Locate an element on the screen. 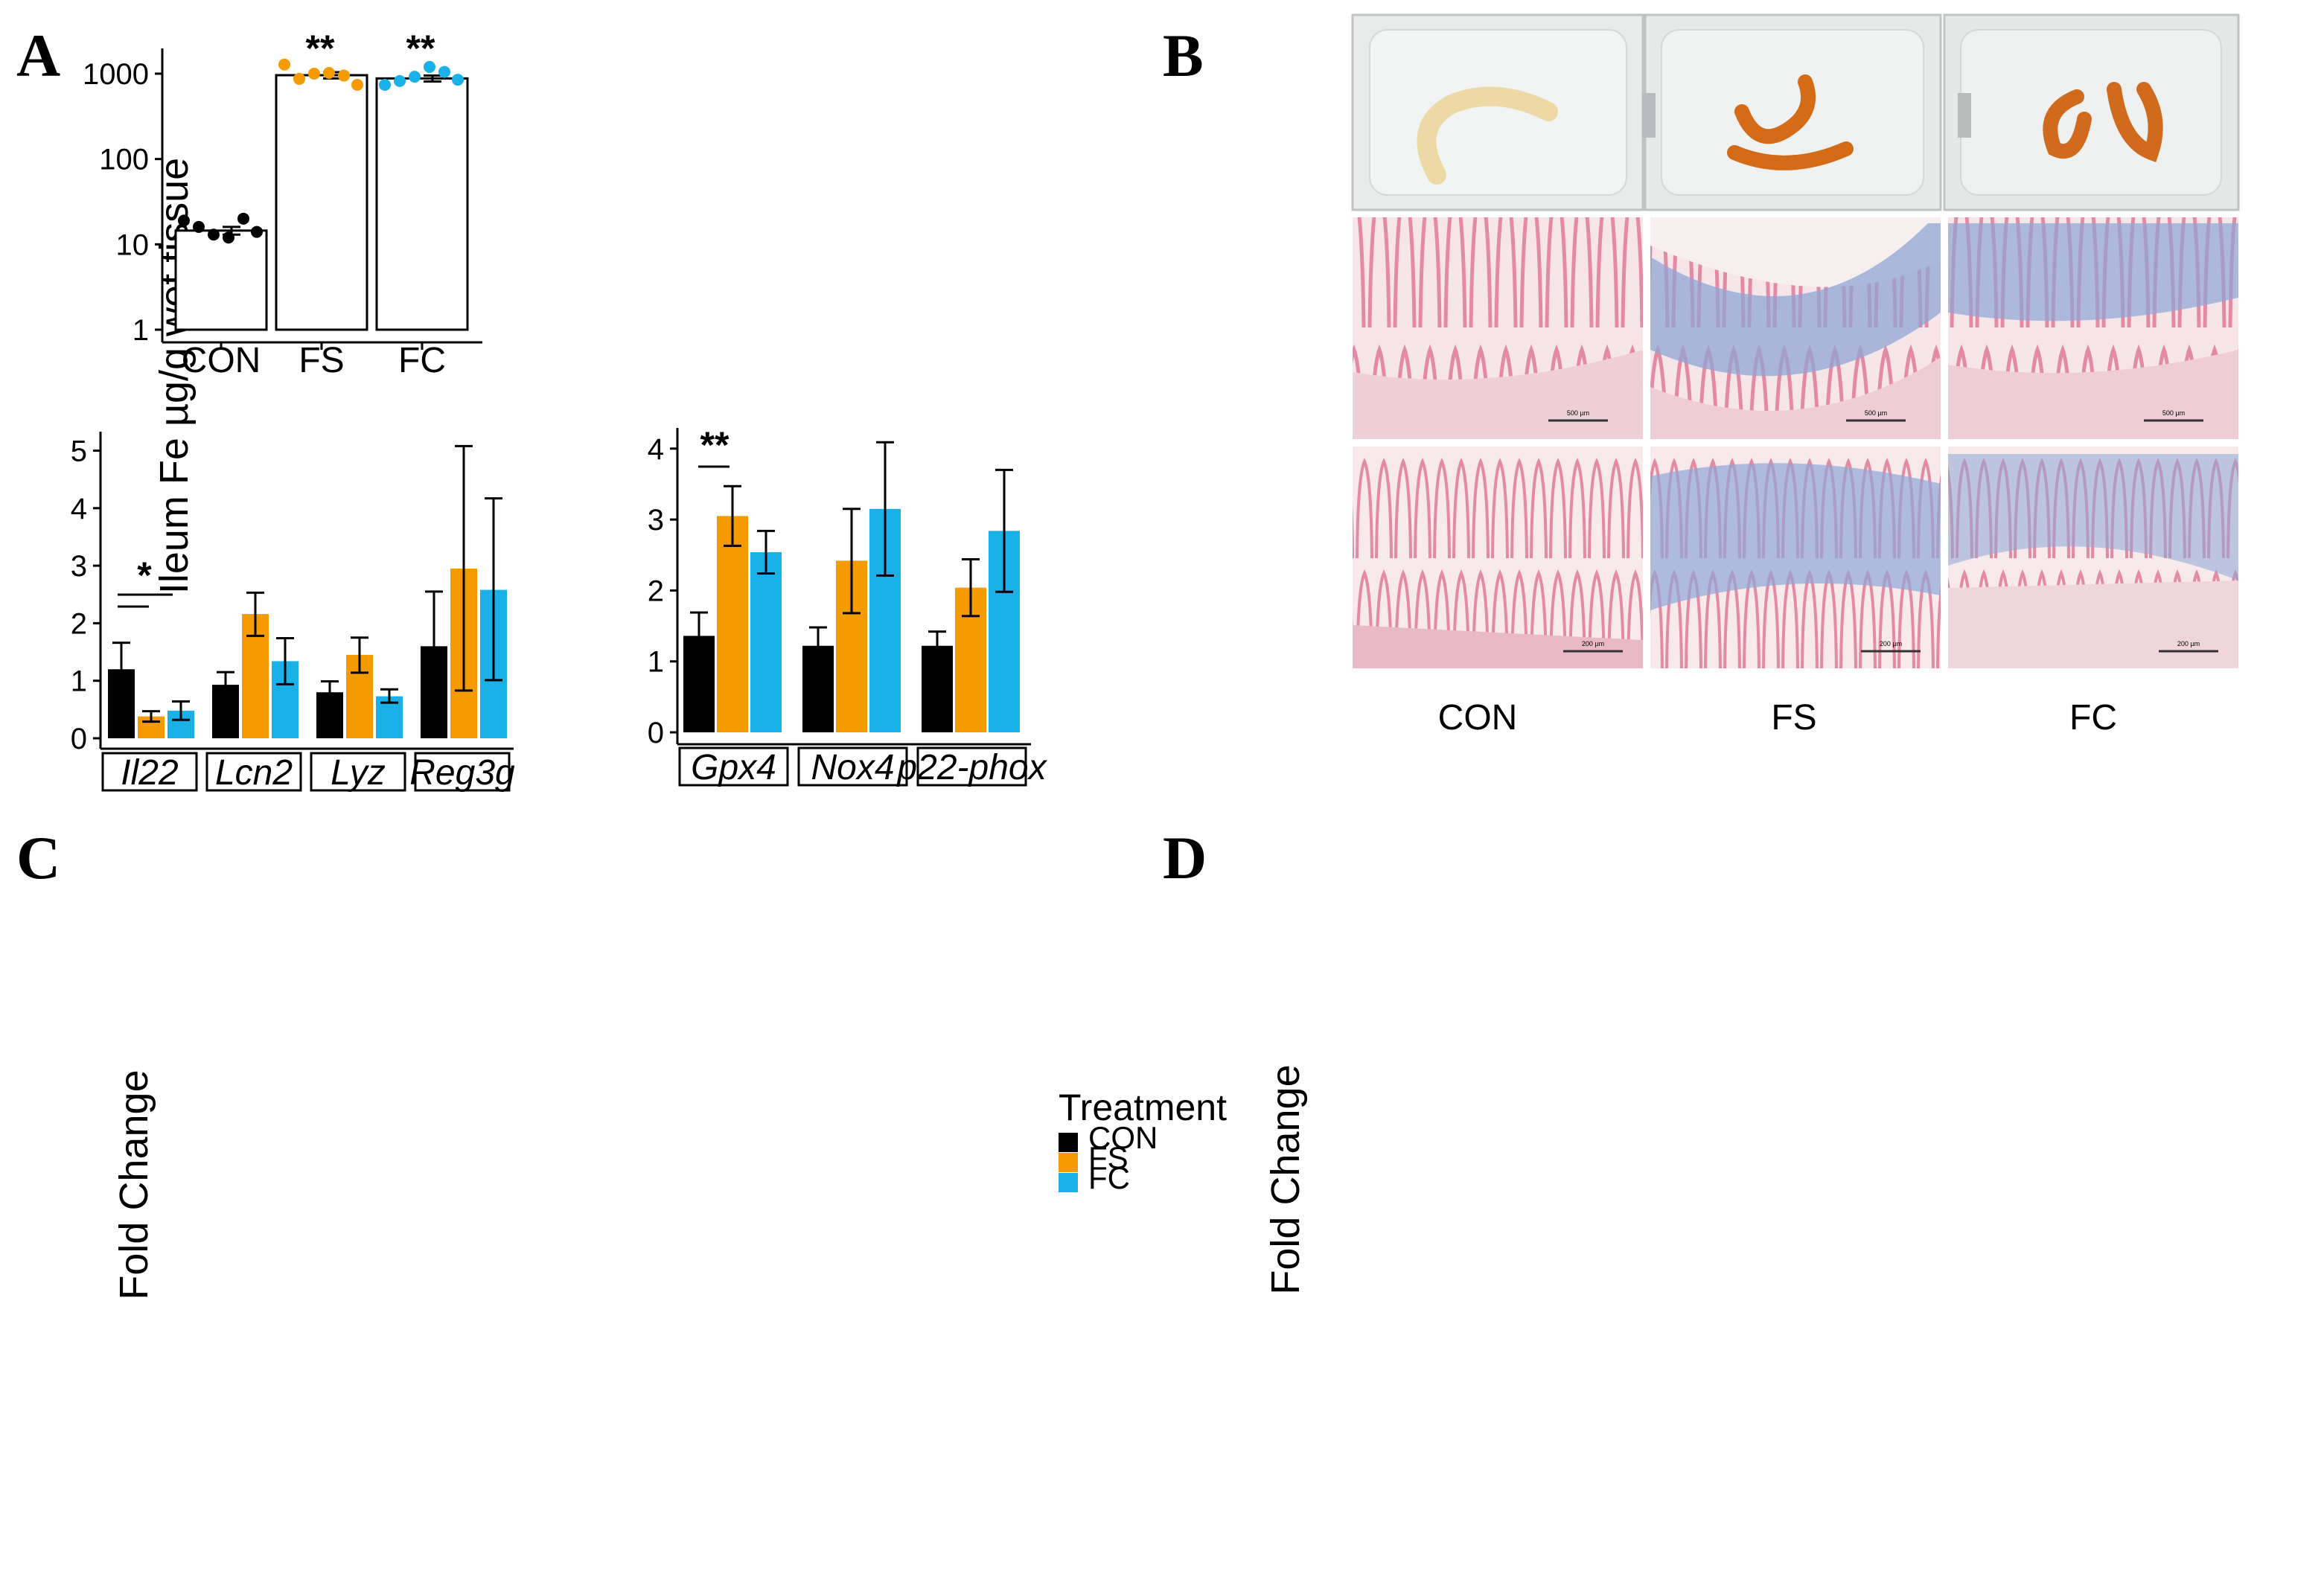 This screenshot has height=1583, width=2324. panel-c-facet-box-lcn2 is located at coordinates (254, 772).